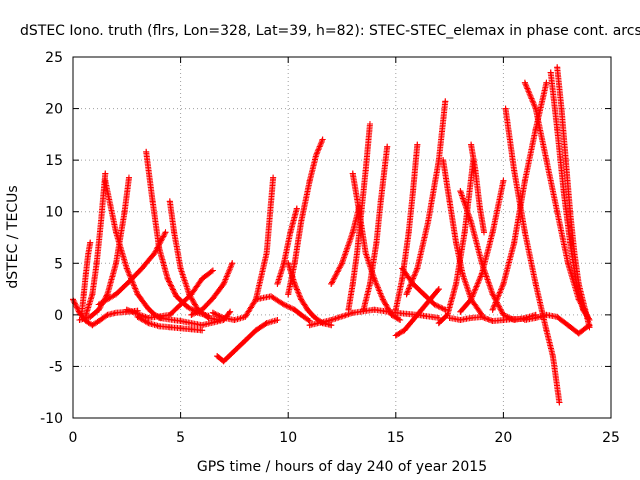  What do you see at coordinates (288, 438) in the screenshot?
I see `x-tick-label: 10` at bounding box center [288, 438].